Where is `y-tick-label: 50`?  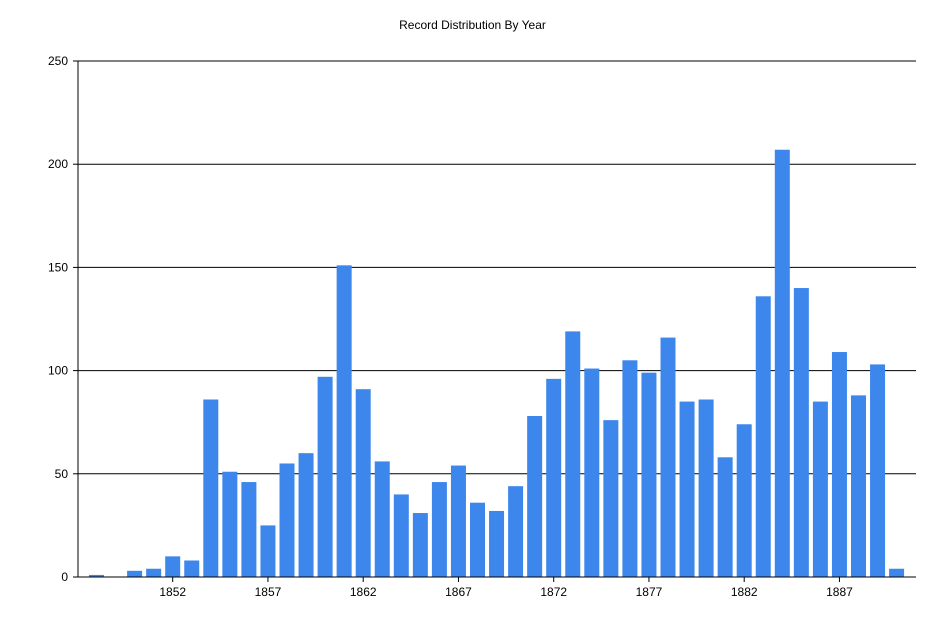
y-tick-label: 50 is located at coordinates (62, 474).